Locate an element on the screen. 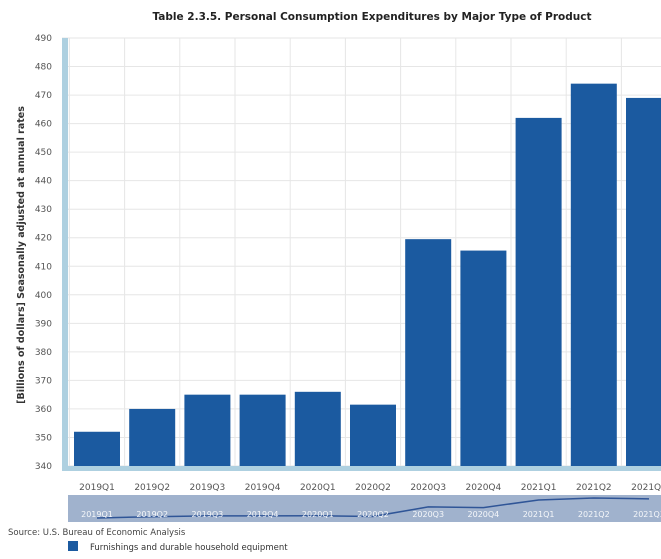  y-tick-label: 340 is located at coordinates (43, 467).